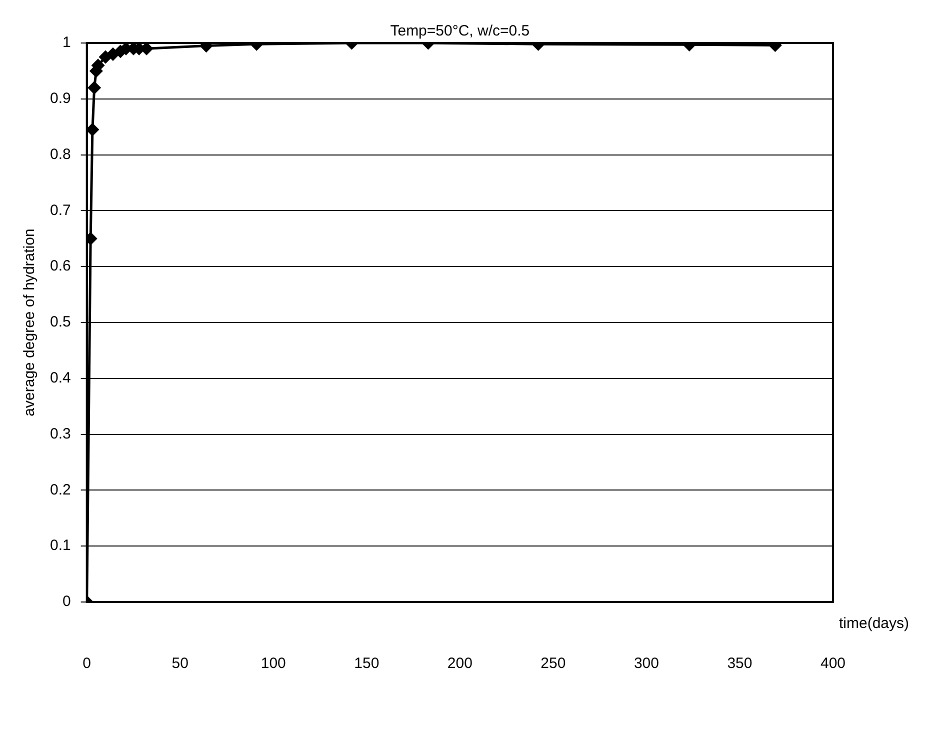 This screenshot has width=949, height=738. Describe the element at coordinates (367, 663) in the screenshot. I see `x-tick-label: 150` at that location.